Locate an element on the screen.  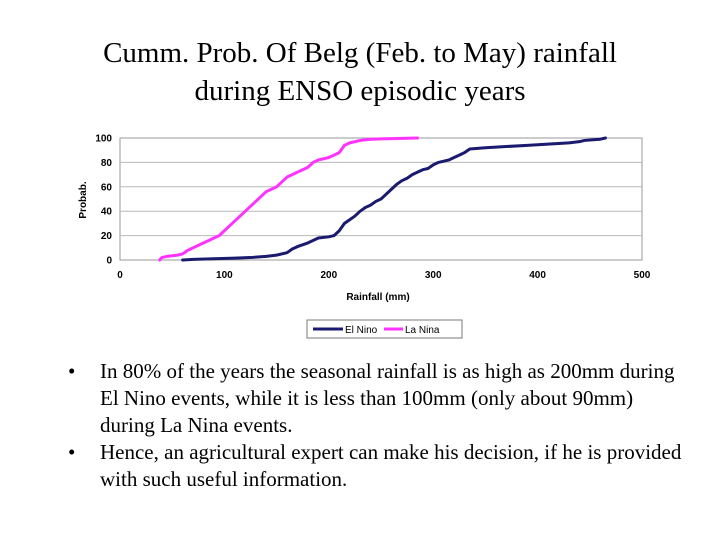
x-tick-labels: 0 100 200 300 400 500 is located at coordinates (384, 275).